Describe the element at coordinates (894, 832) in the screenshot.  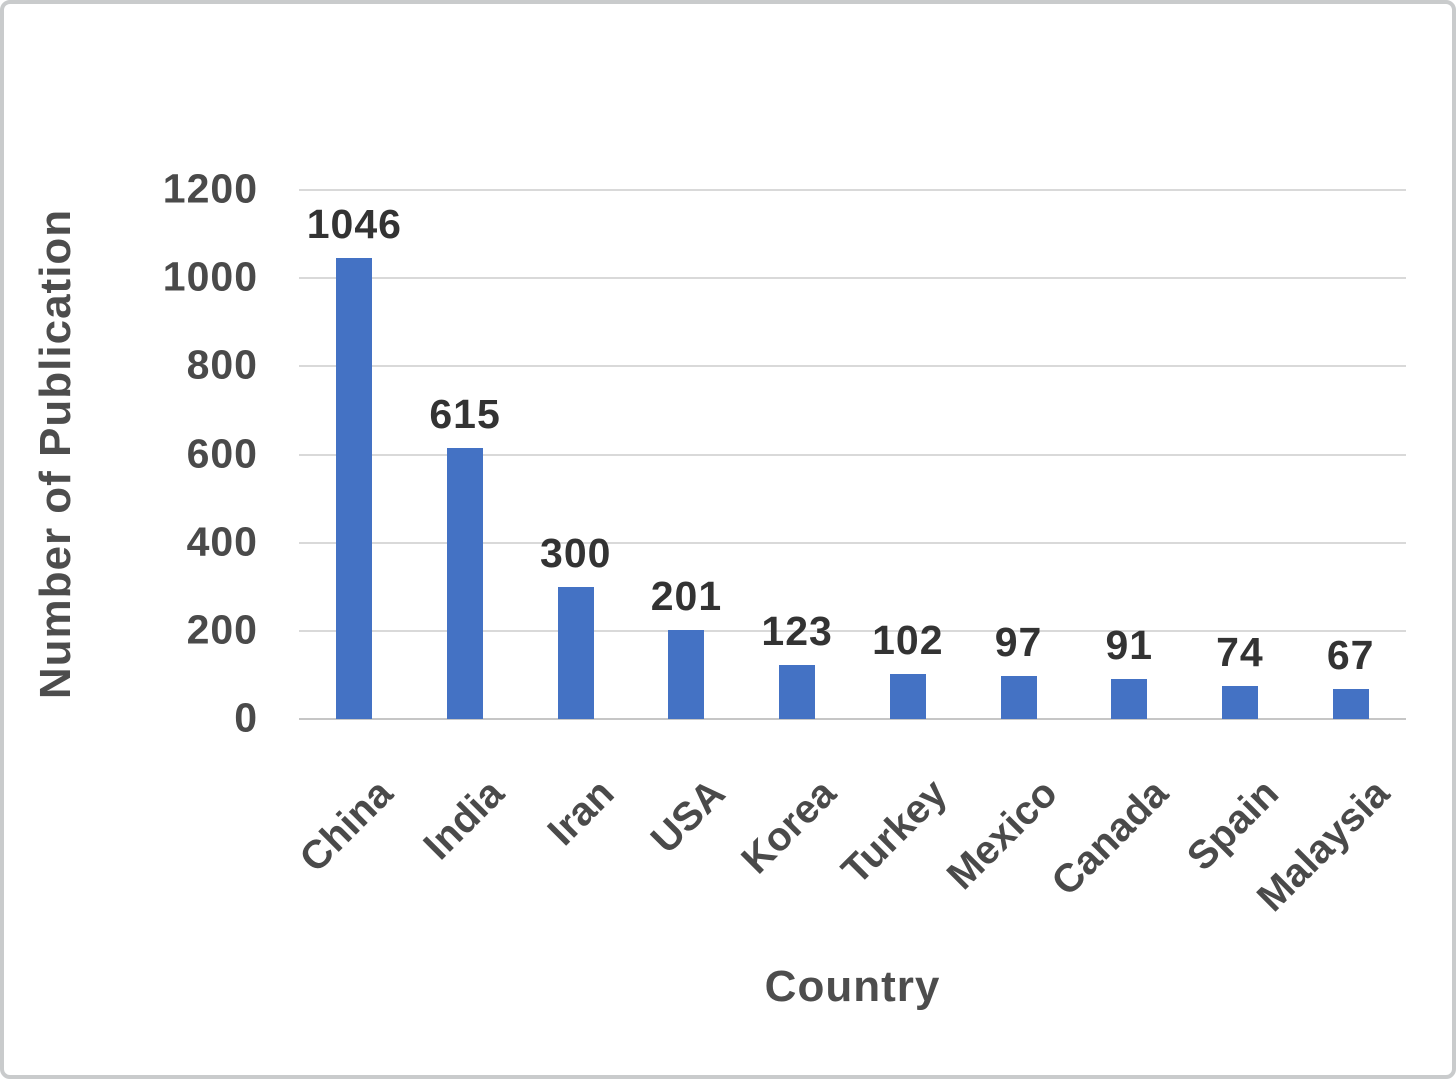
I see `x-tick-label-turkey: Turkey` at that location.